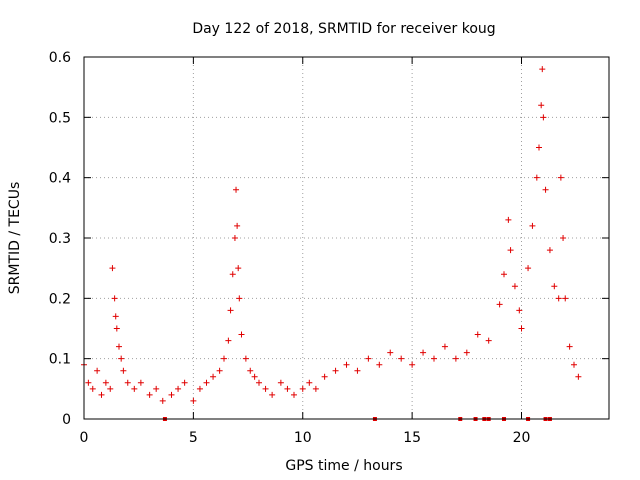 The width and height of the screenshot is (640, 480). I want to click on y-axis-label: SRMTID / TECUs, so click(15, 238).